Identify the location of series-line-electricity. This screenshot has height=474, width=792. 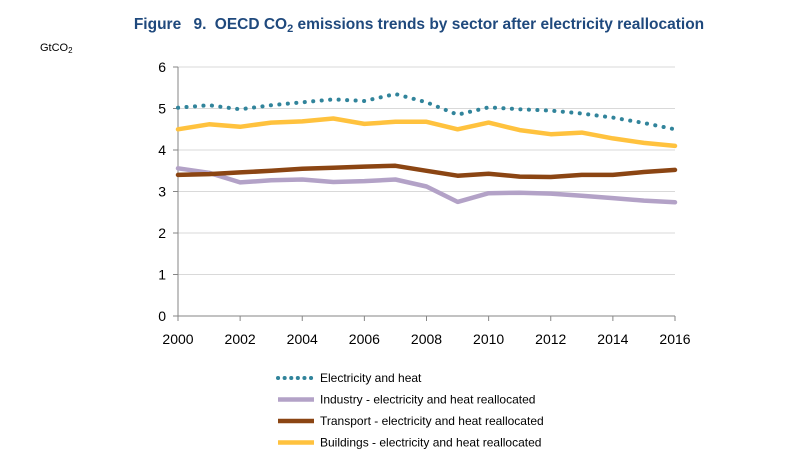
(426, 112).